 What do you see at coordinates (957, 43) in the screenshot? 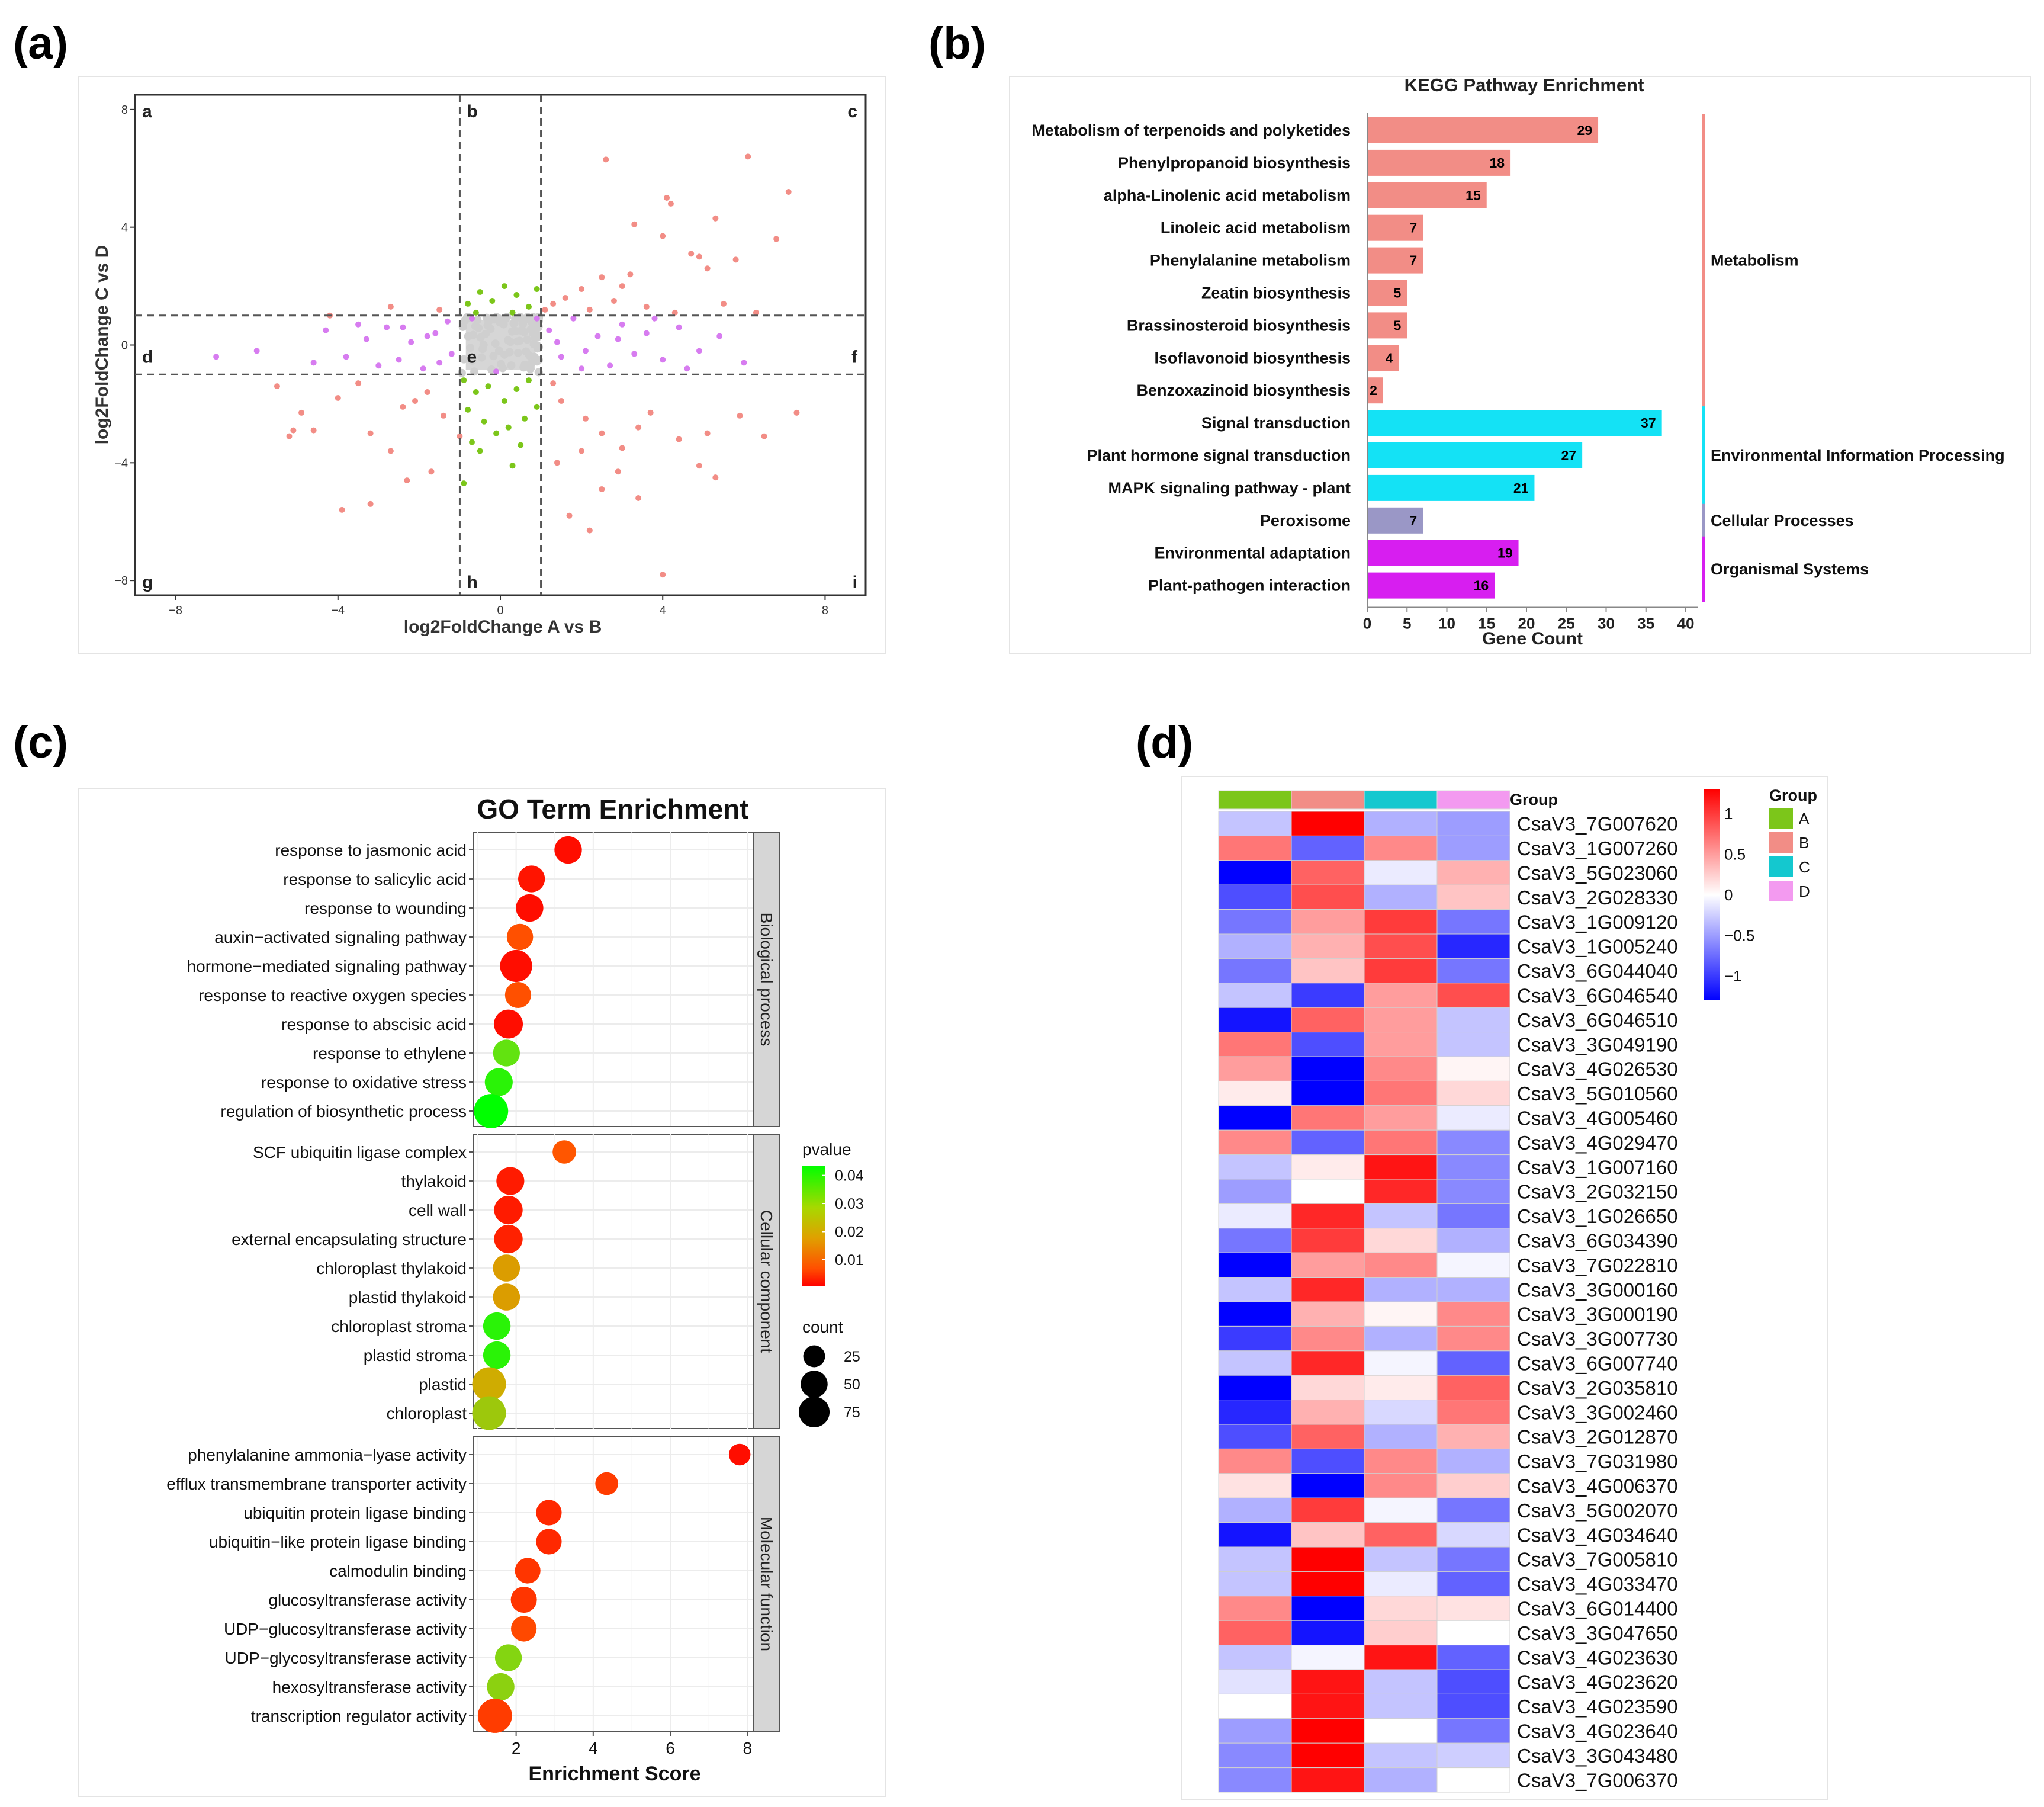
I see `panel-label-b: (b)` at bounding box center [957, 43].